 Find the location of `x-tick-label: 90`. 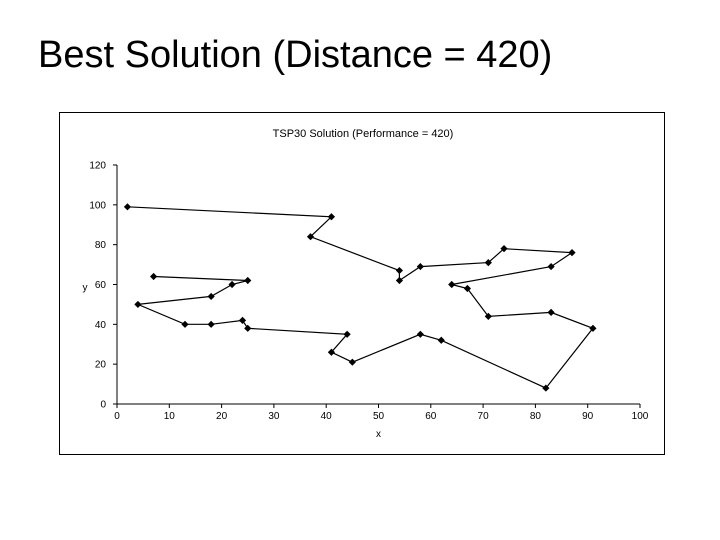

x-tick-label: 90 is located at coordinates (588, 416).